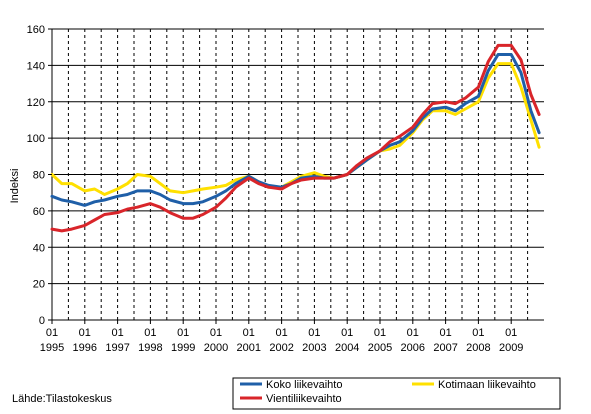 This screenshot has height=414, width=591. I want to click on x-tick-month-2009: 01, so click(511, 333).